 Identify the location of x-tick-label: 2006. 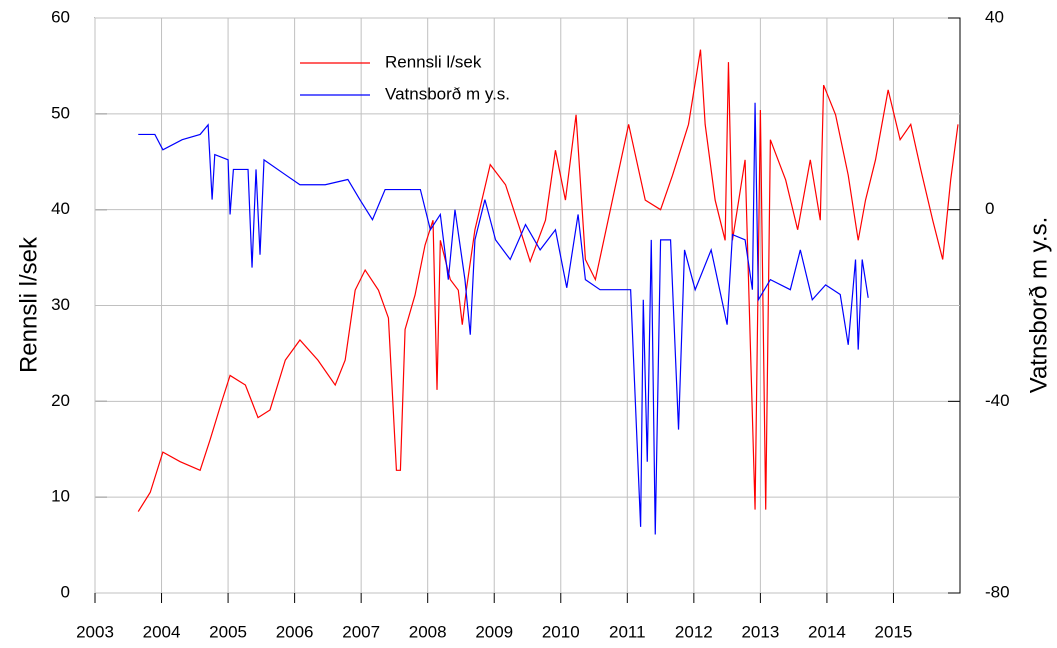
(295, 631).